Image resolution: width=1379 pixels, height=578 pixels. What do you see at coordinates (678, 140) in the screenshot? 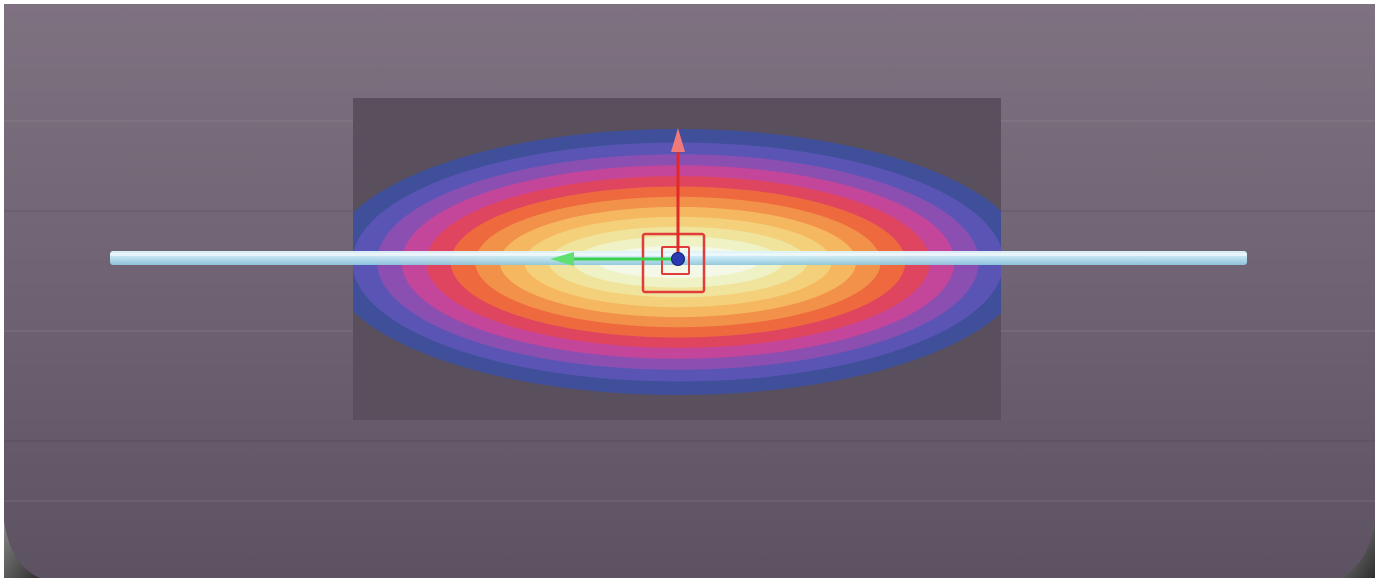
I see `y-axis-arrow-icon` at bounding box center [678, 140].